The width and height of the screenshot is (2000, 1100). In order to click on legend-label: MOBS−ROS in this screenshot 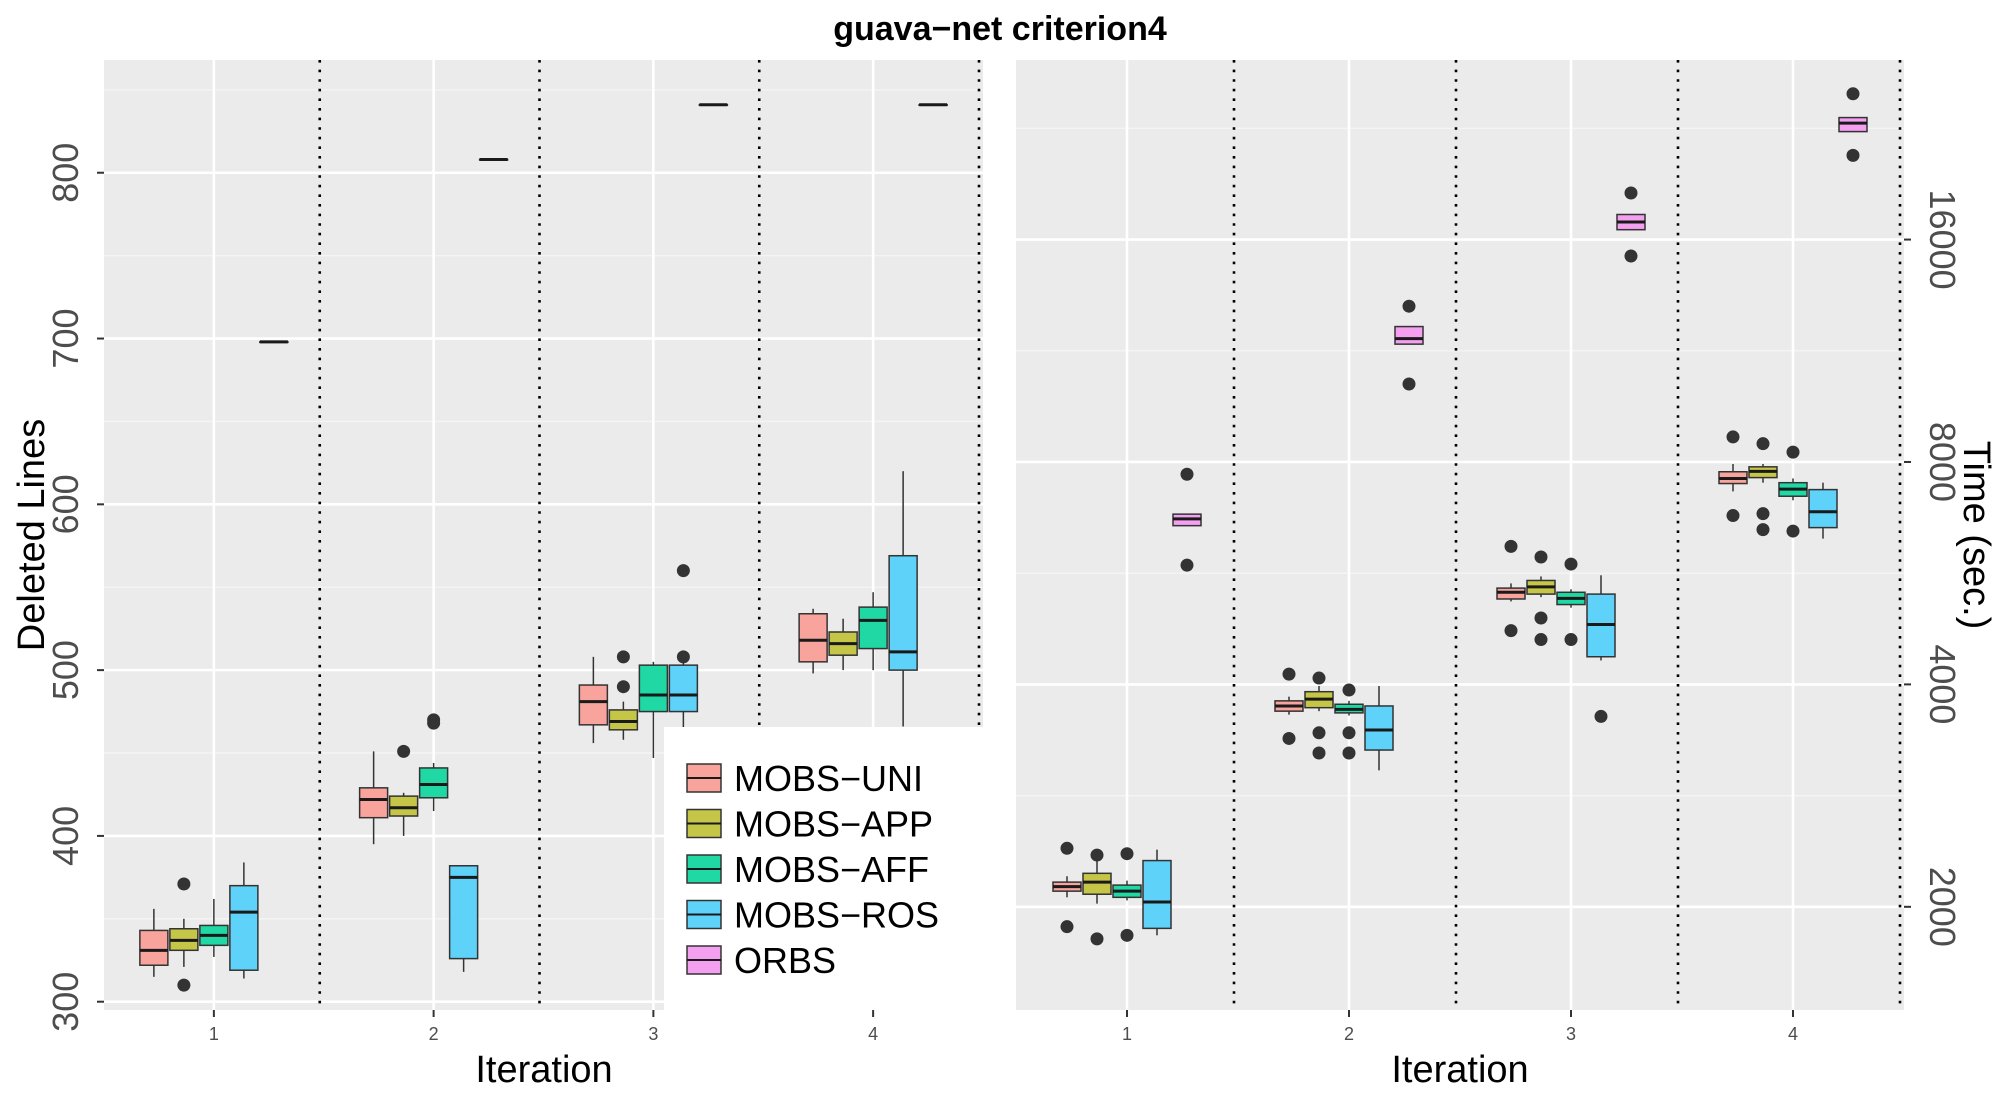, I will do `click(836, 915)`.